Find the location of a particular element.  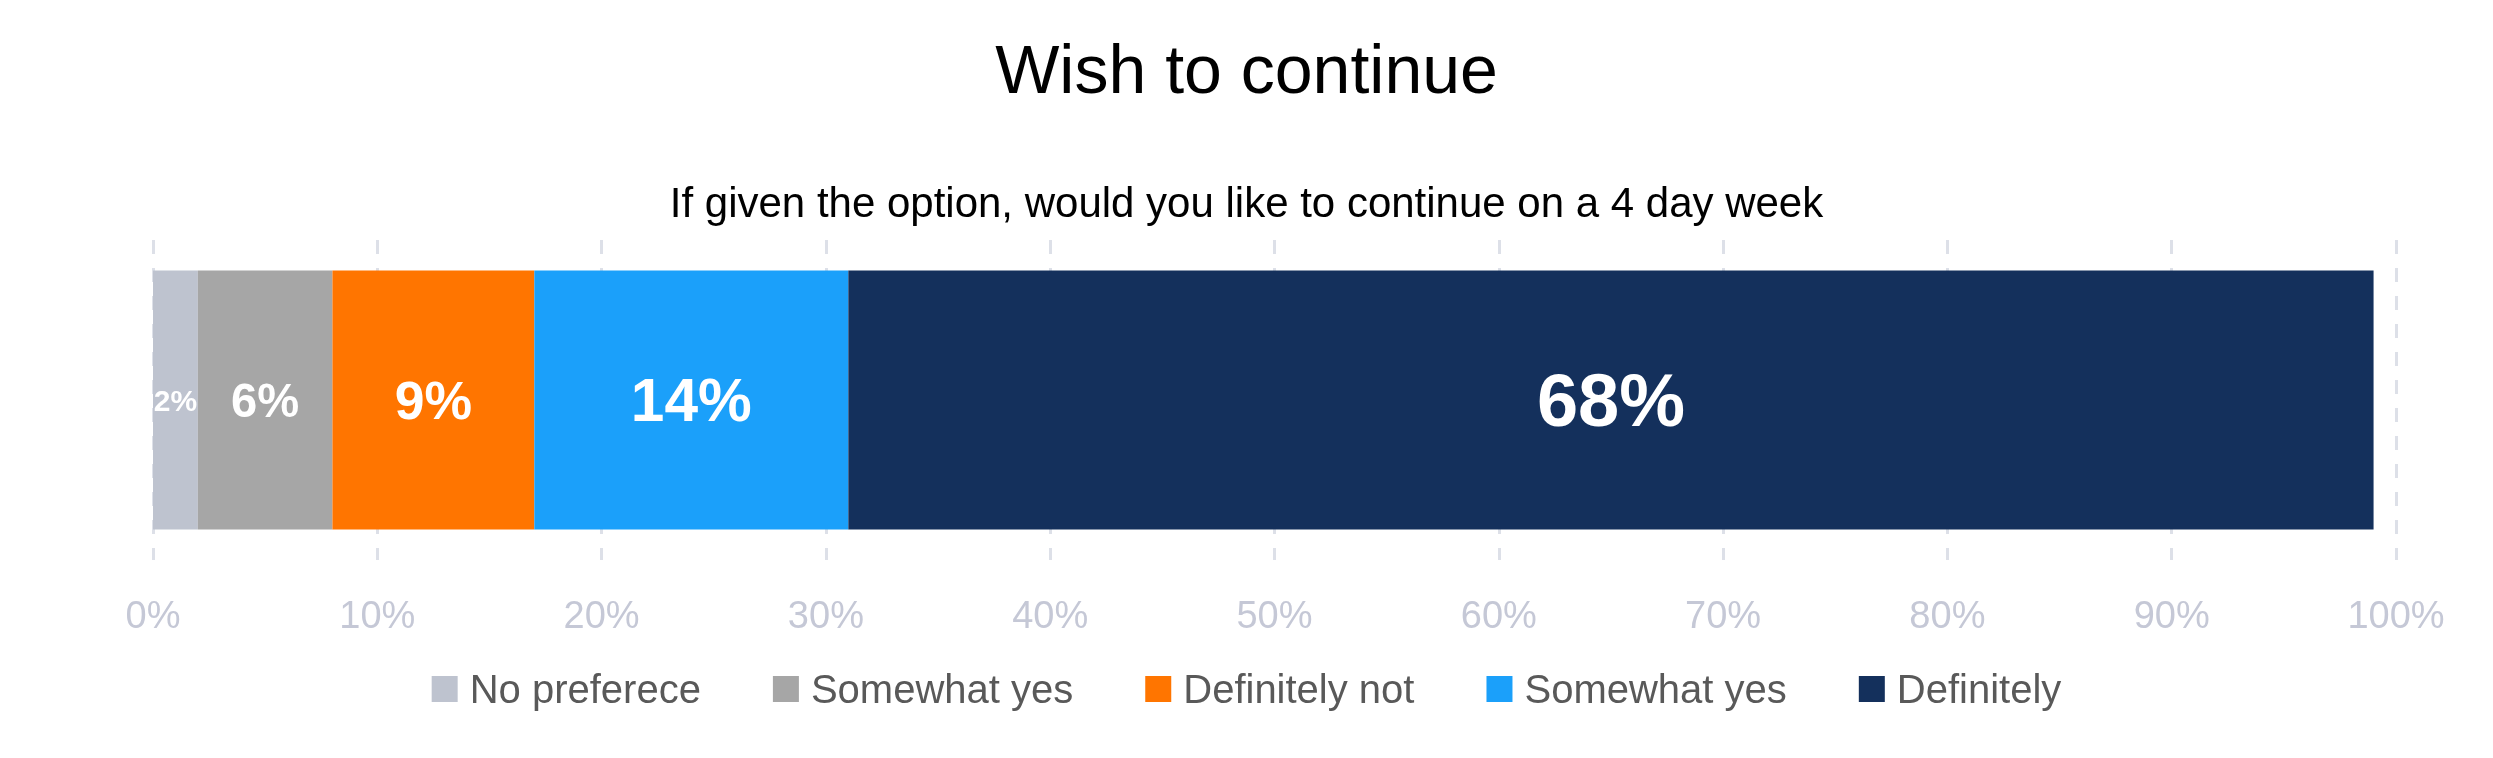

x-tick-label: 100% is located at coordinates (2396, 615).